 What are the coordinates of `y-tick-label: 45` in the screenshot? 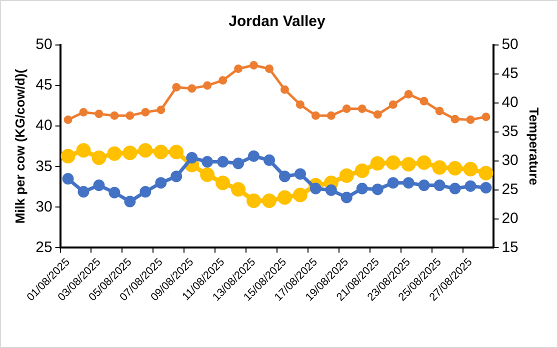 It's located at (44, 85).